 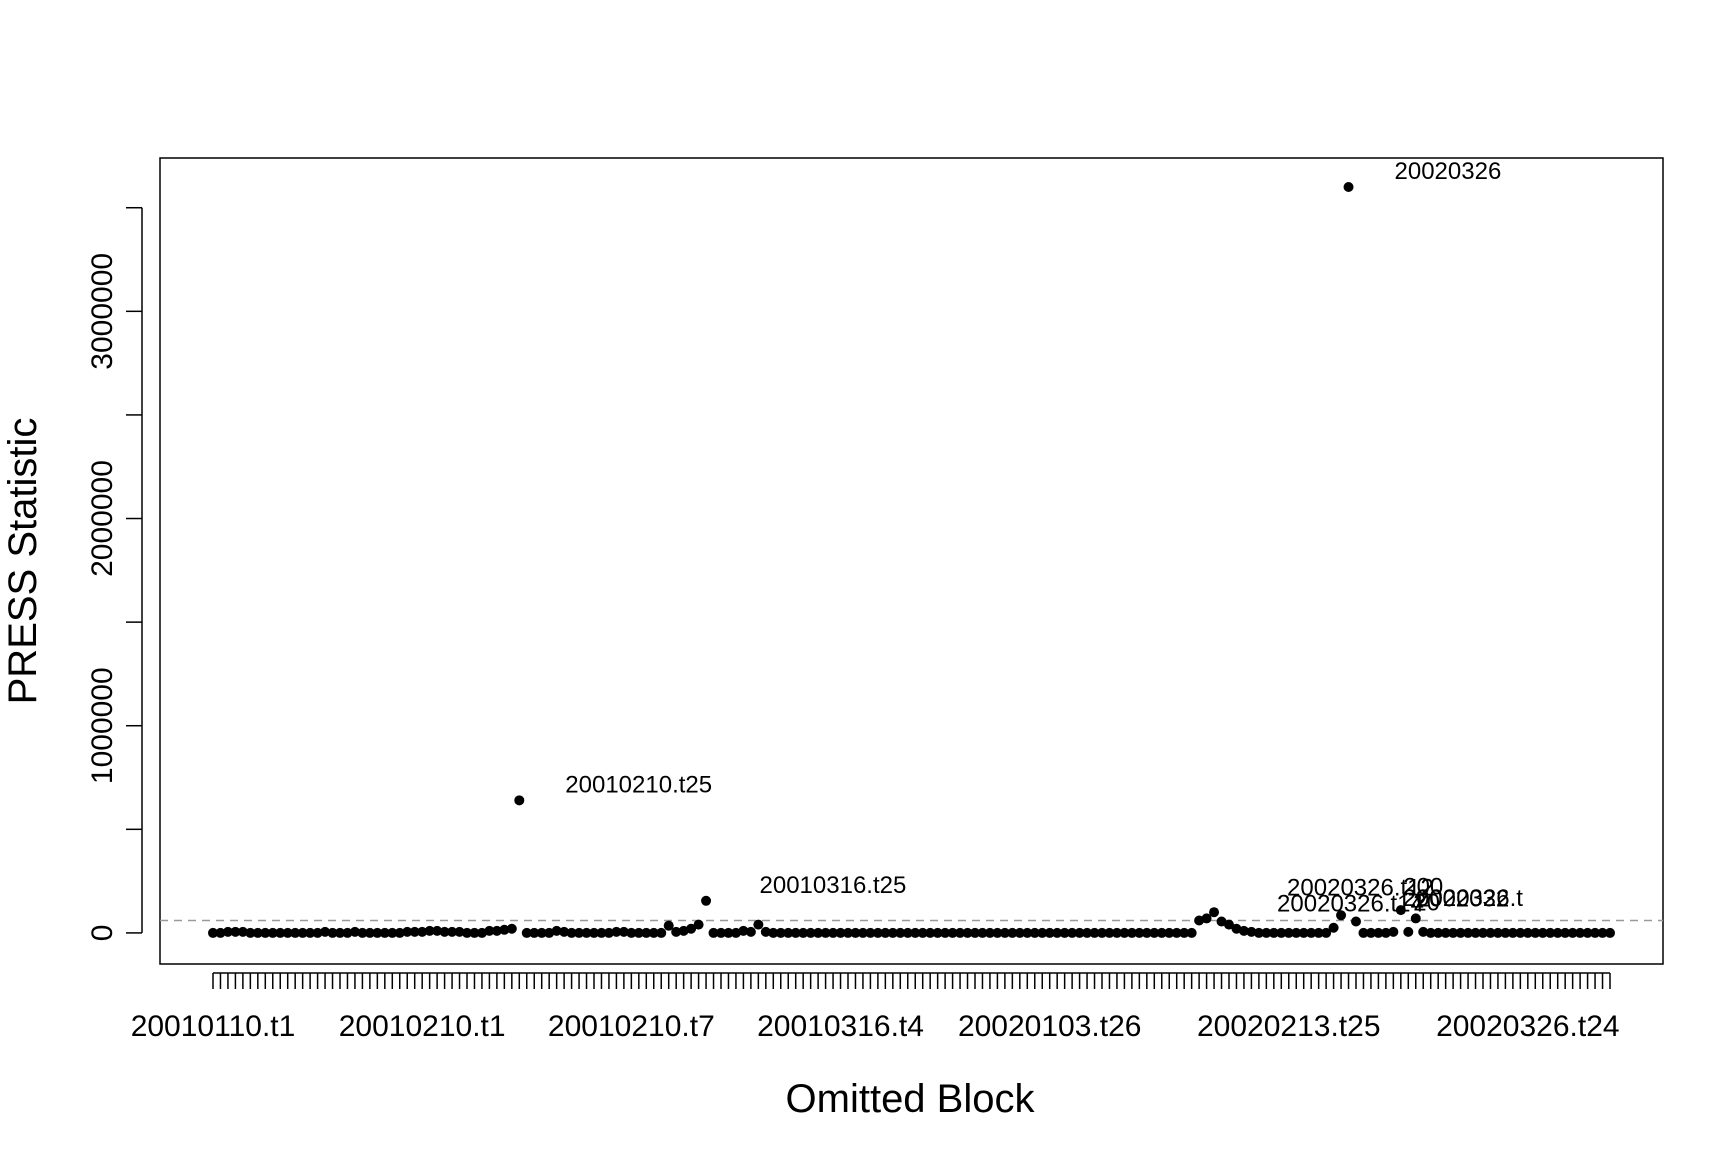 What do you see at coordinates (638, 784) in the screenshot?
I see `point-label: 20010210.t25` at bounding box center [638, 784].